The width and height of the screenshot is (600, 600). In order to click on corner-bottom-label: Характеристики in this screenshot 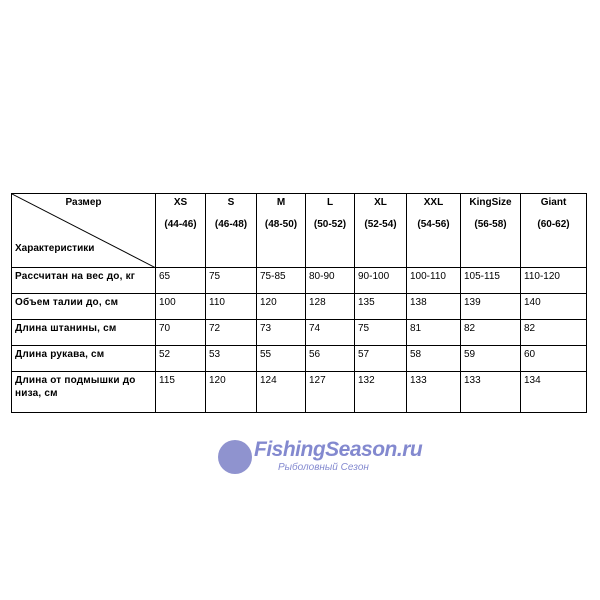, I will do `click(55, 248)`.